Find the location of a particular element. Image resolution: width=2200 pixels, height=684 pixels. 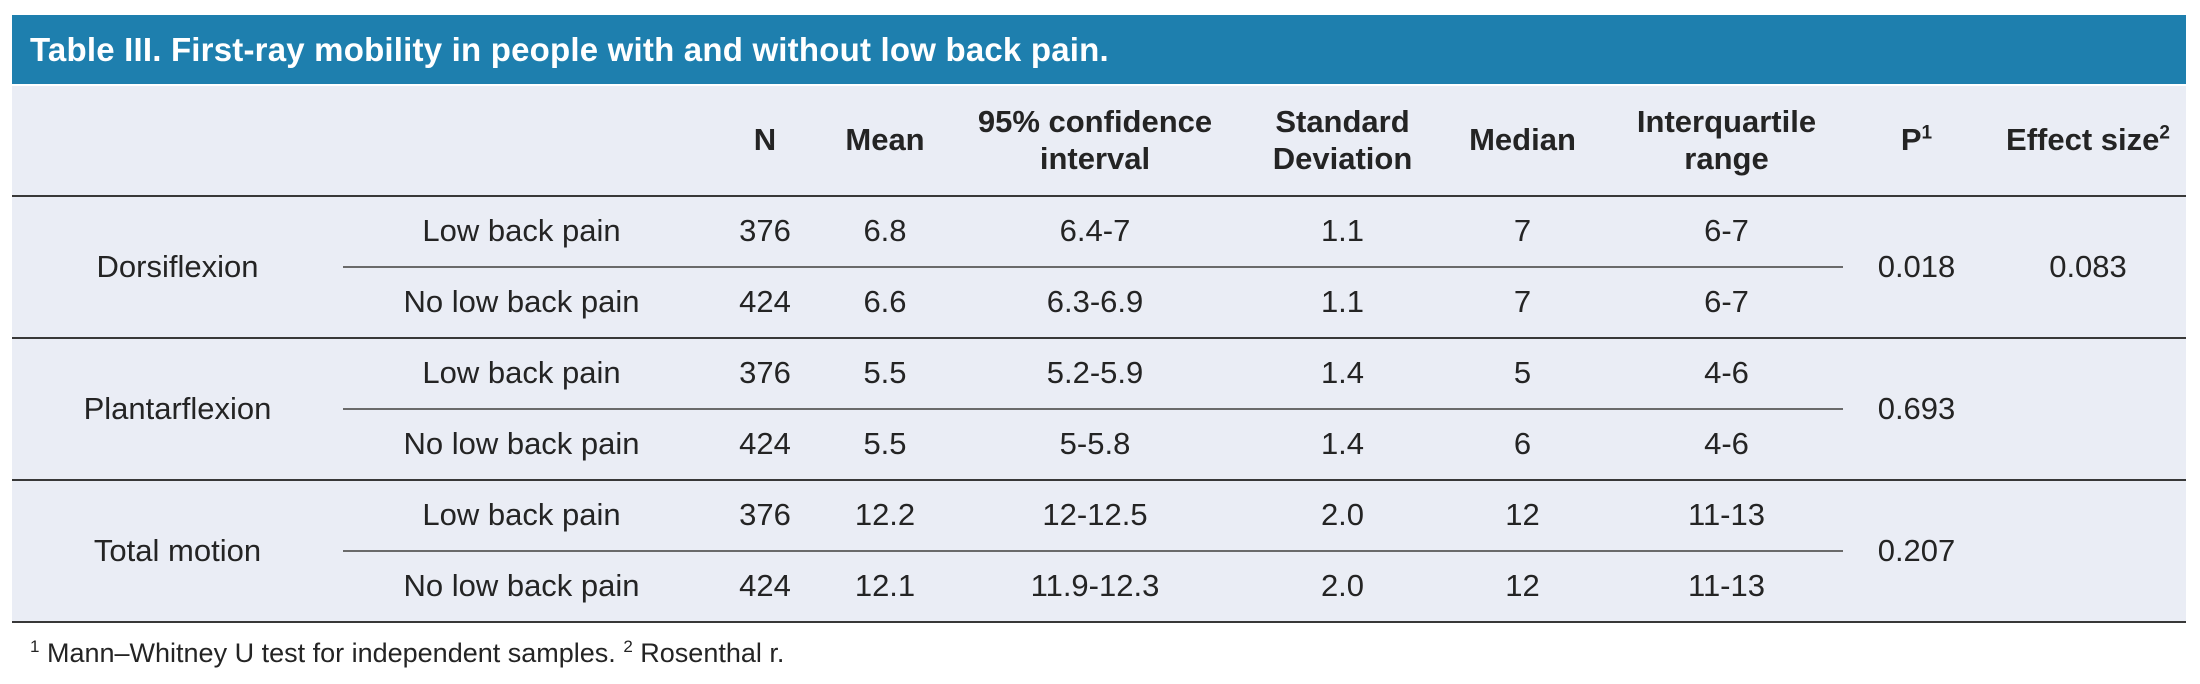

header-effect-label: Effect size is located at coordinates (2083, 140).